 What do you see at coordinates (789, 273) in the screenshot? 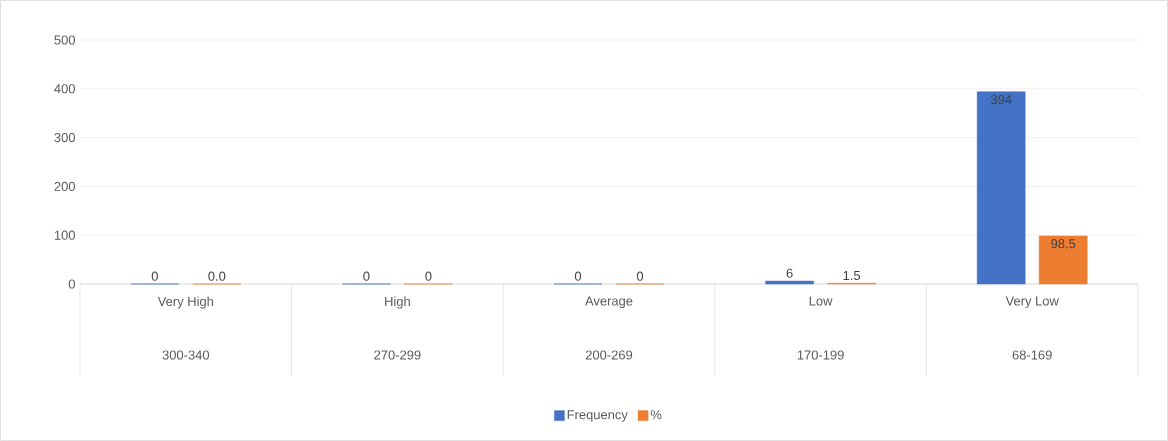
I see `data-label: 6` at bounding box center [789, 273].